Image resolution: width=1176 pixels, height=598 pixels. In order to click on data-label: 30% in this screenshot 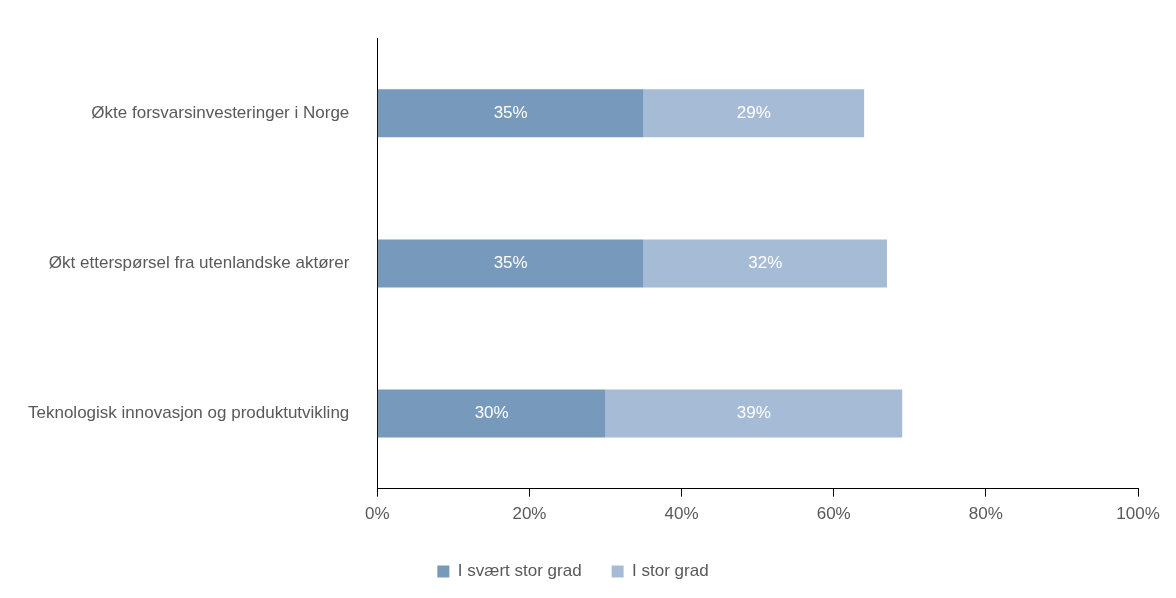, I will do `click(491, 413)`.